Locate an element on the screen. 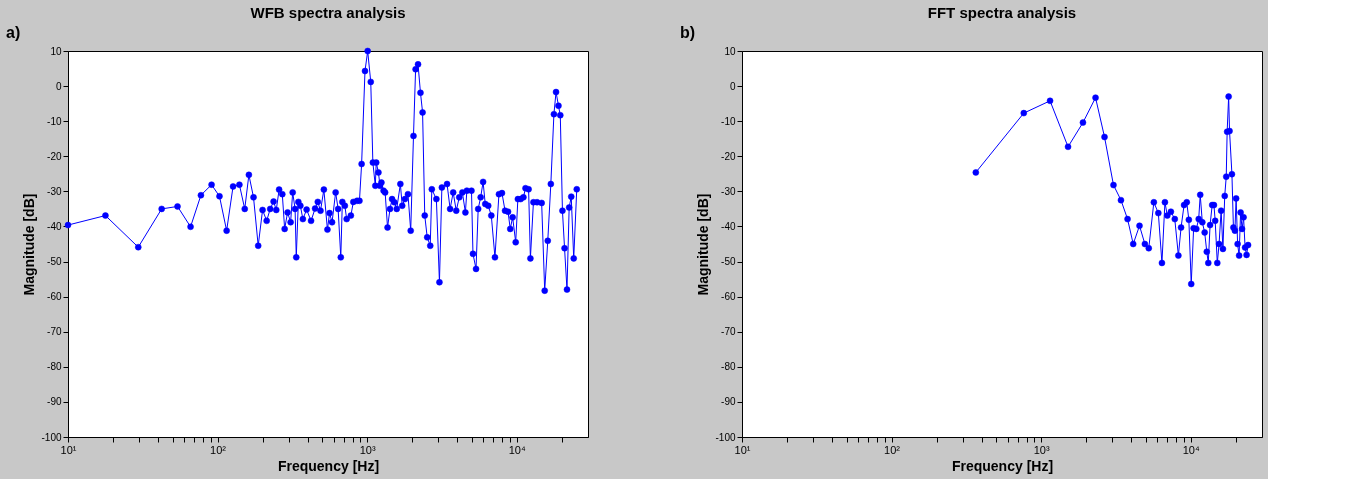 This screenshot has height=496, width=1368. text: a) is located at coordinates (13, 32).